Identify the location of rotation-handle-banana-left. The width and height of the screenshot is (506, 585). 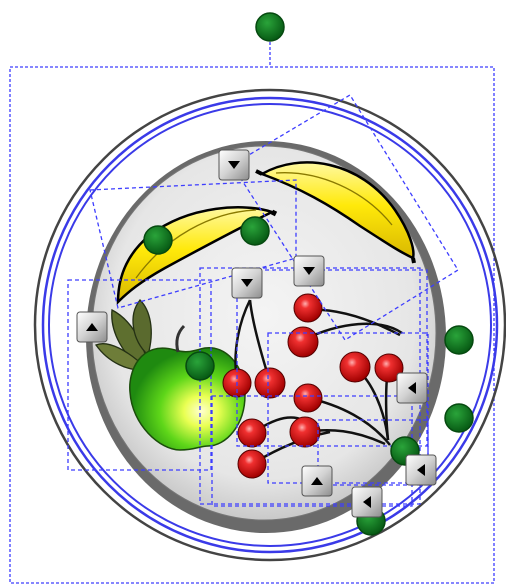
(158, 240).